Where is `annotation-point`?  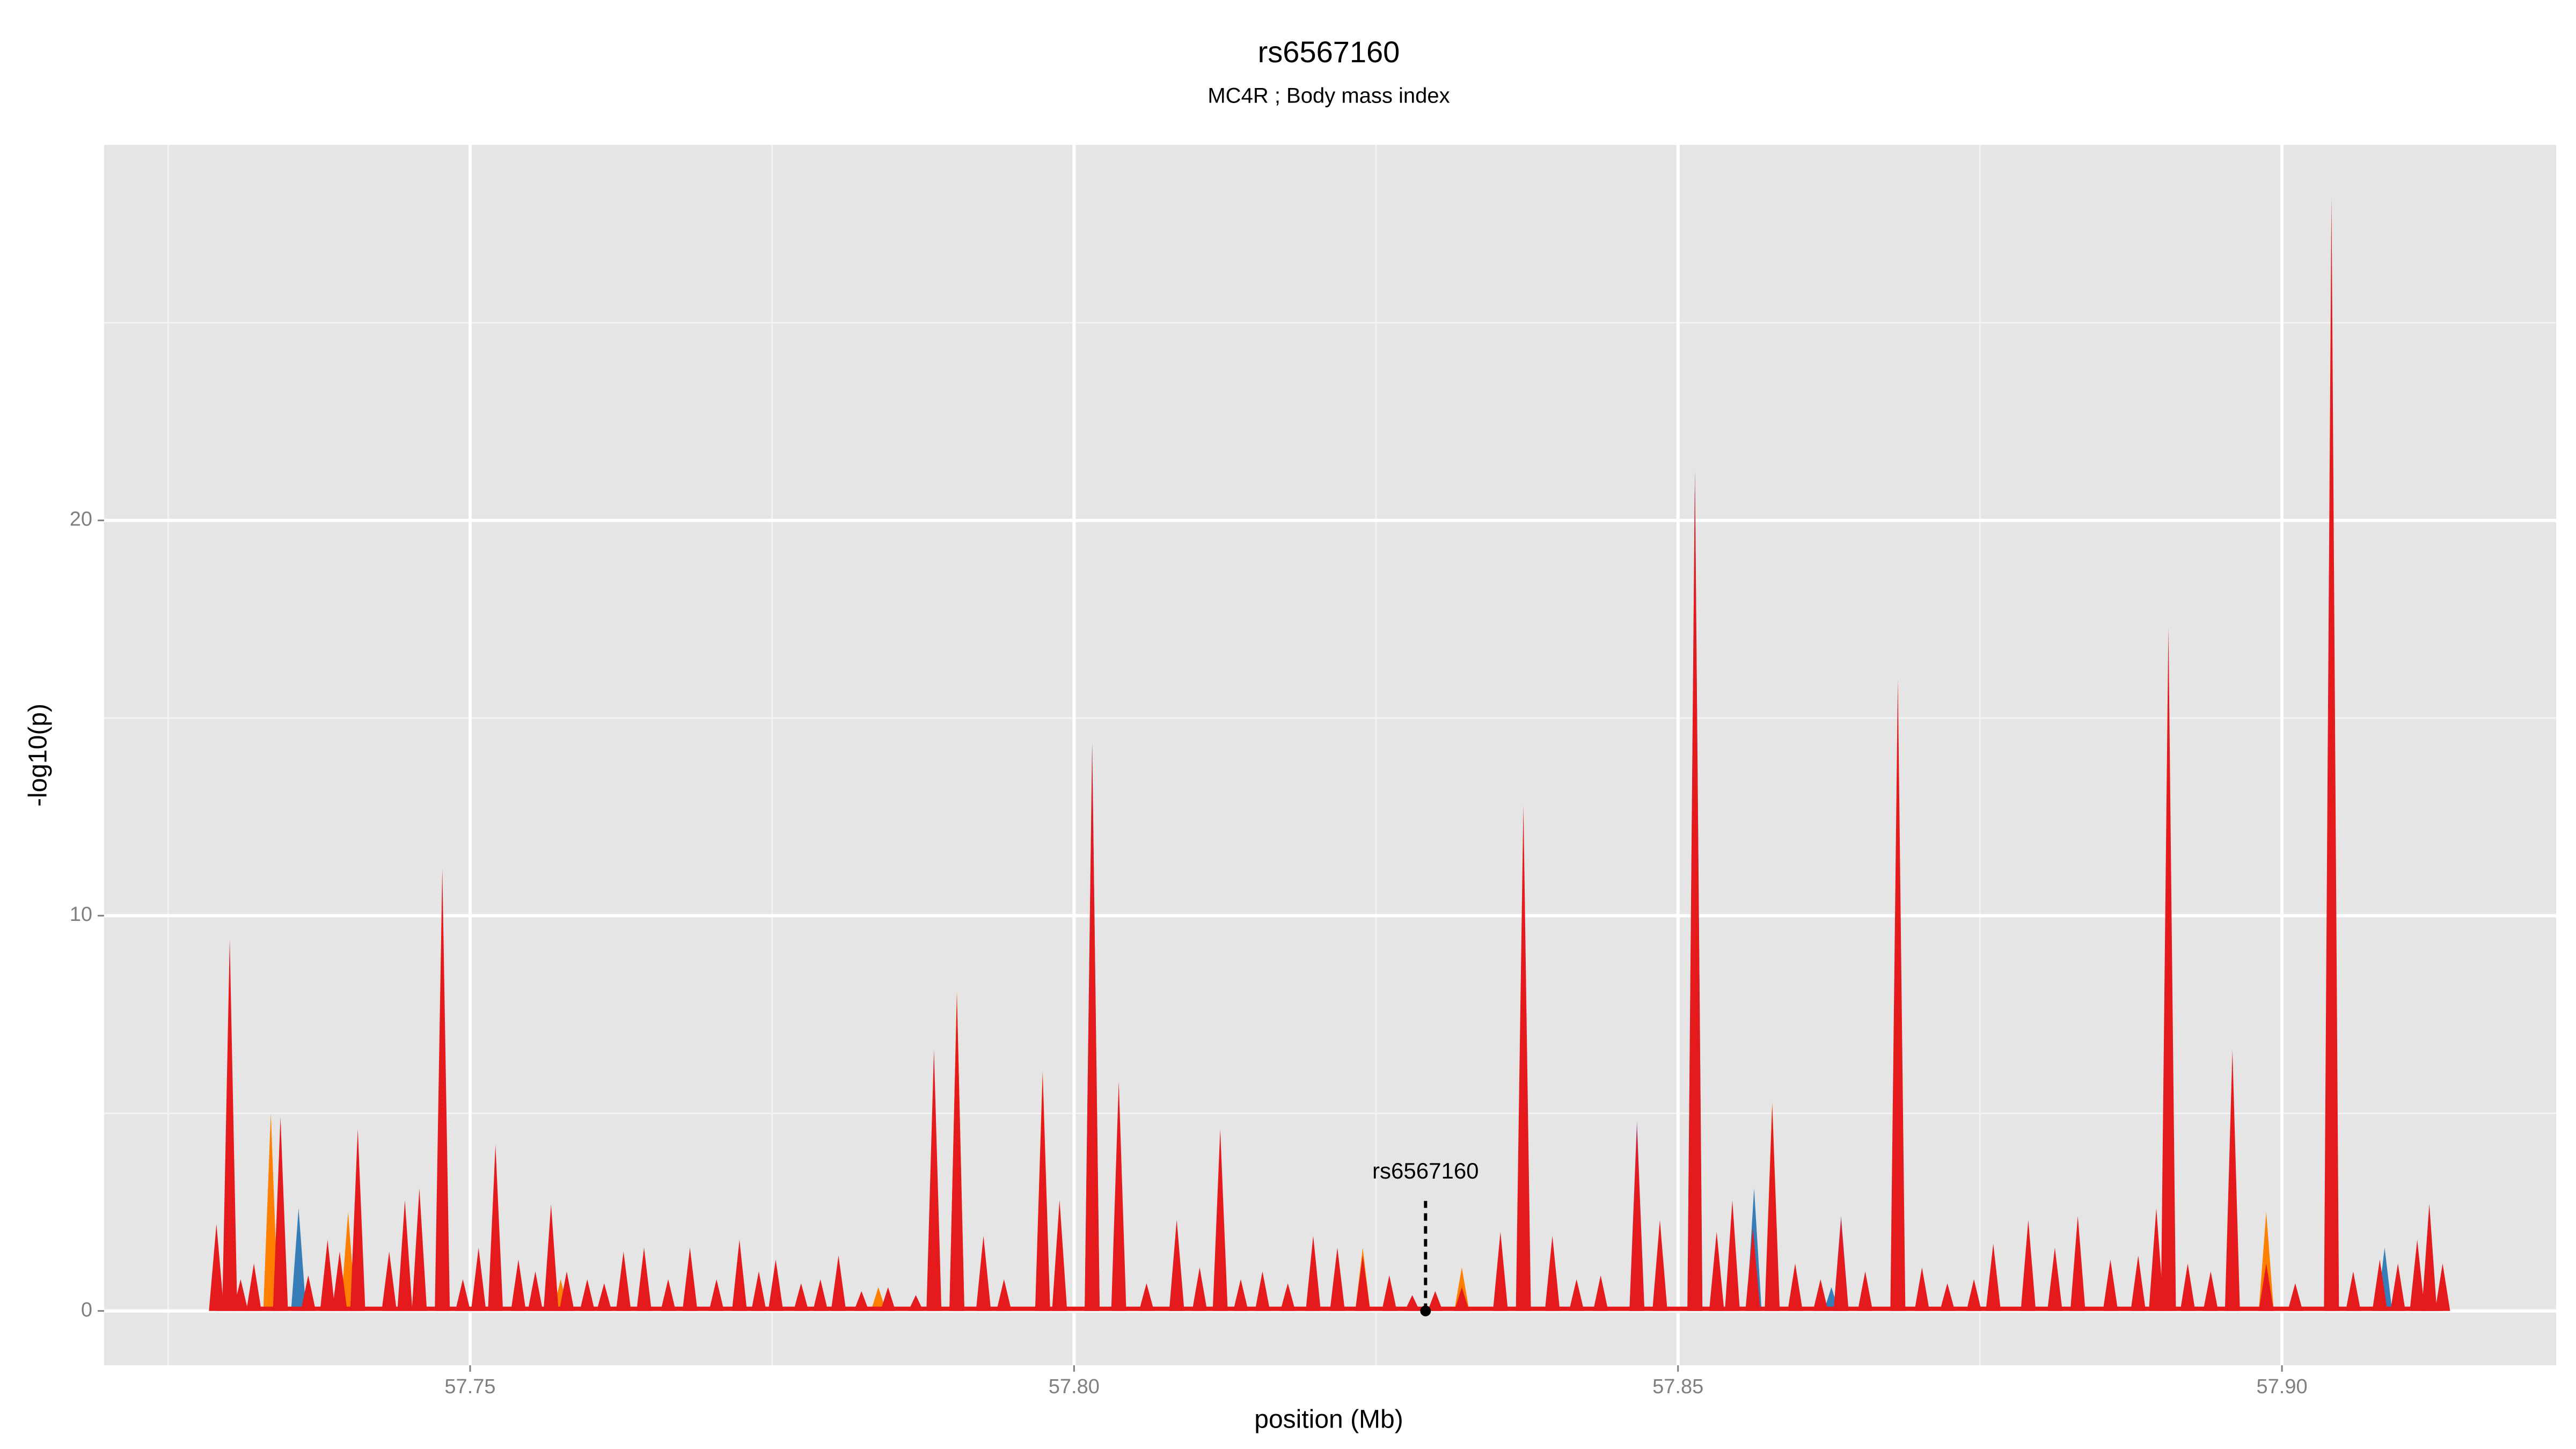
annotation-point is located at coordinates (1425, 1310).